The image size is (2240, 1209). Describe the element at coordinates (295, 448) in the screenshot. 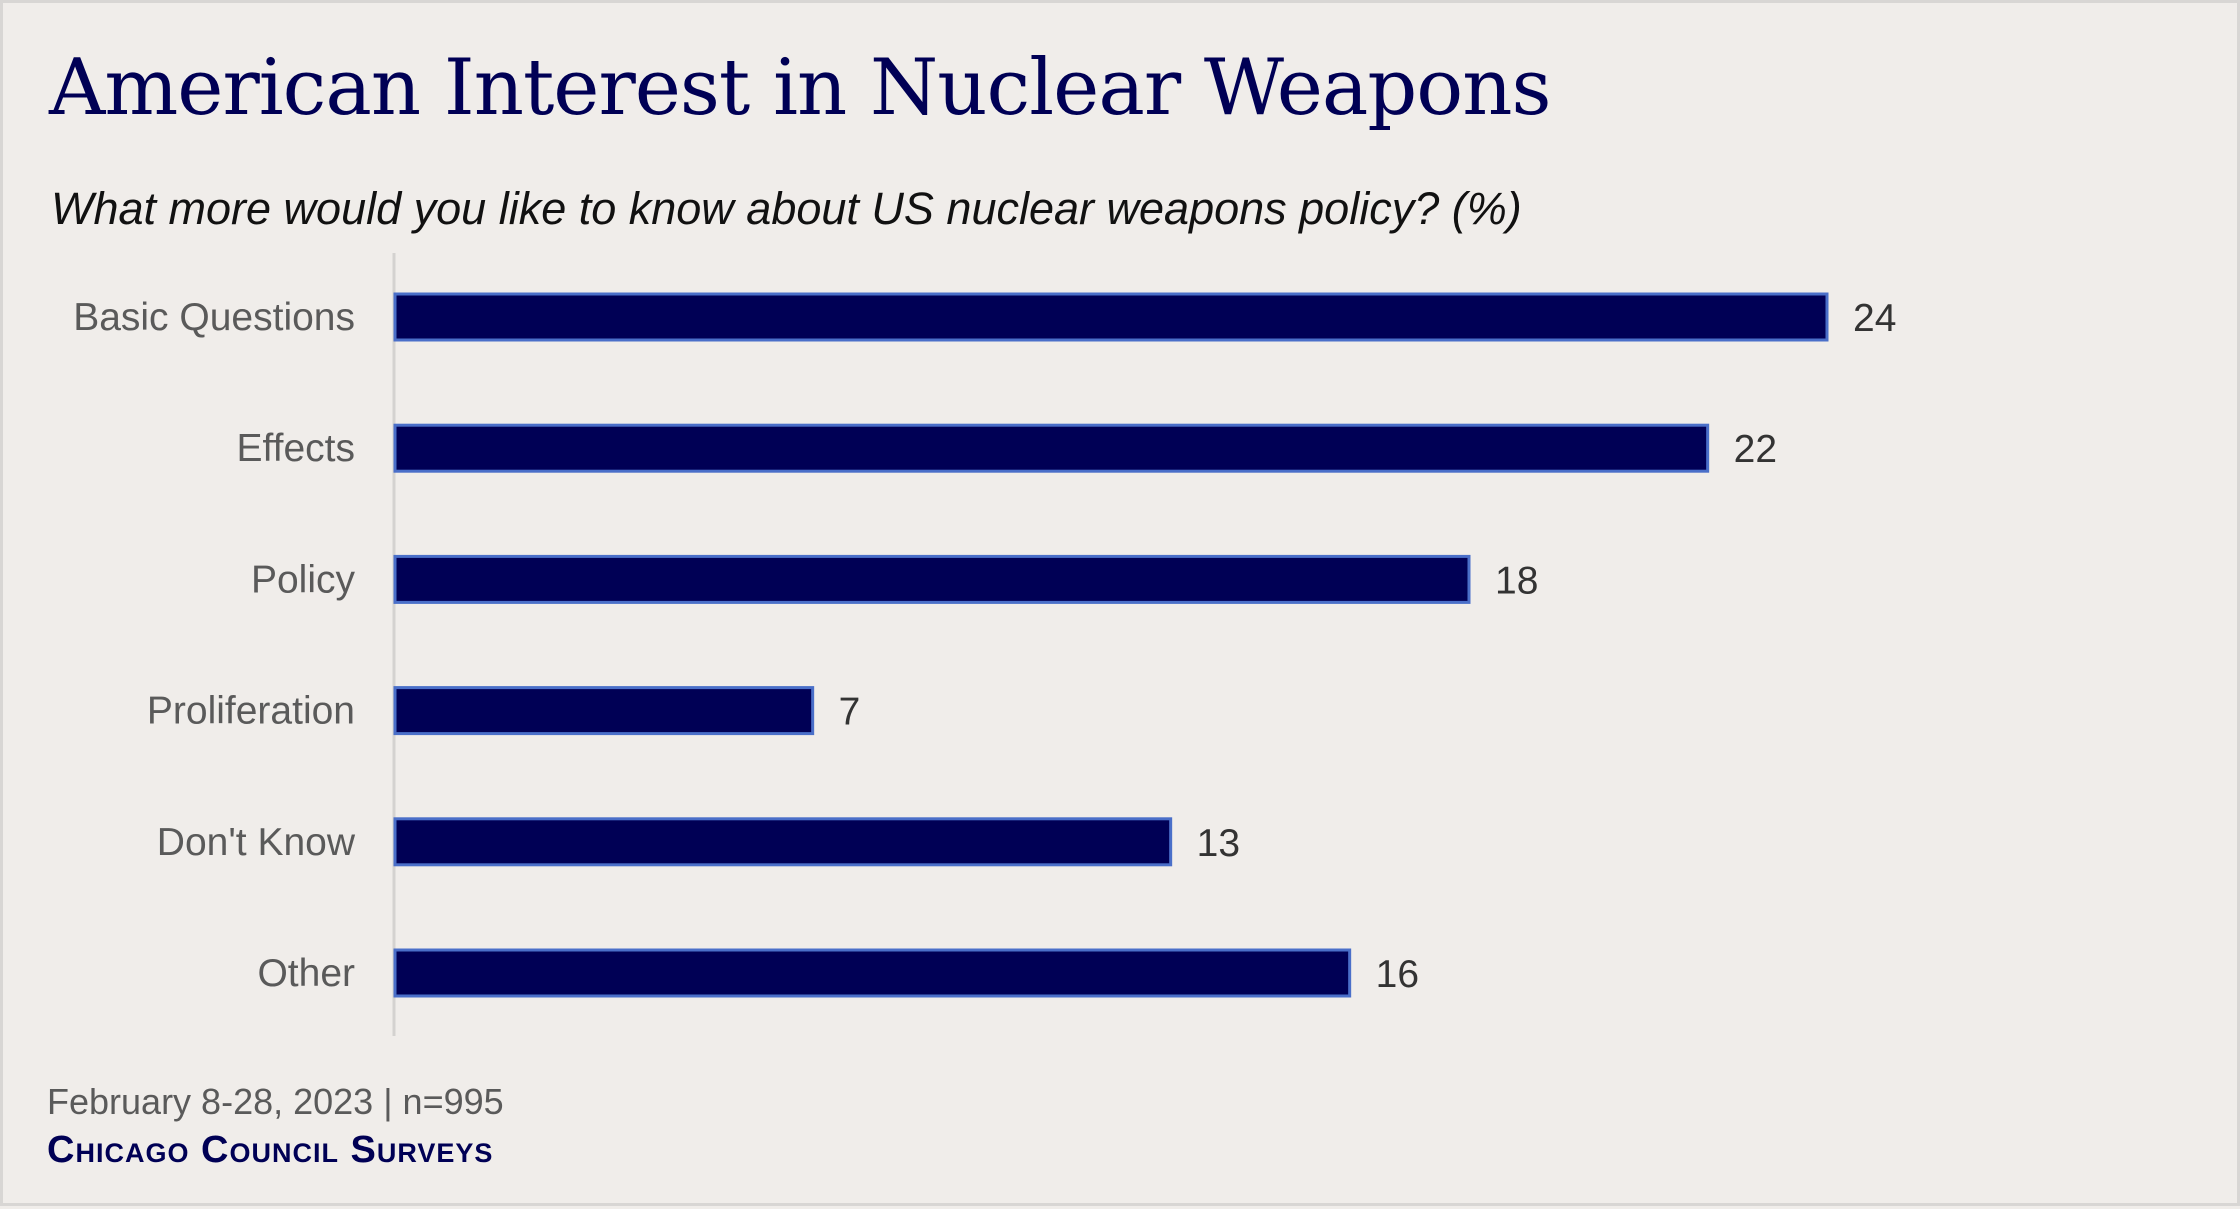

I see `category-label: Effects` at that location.